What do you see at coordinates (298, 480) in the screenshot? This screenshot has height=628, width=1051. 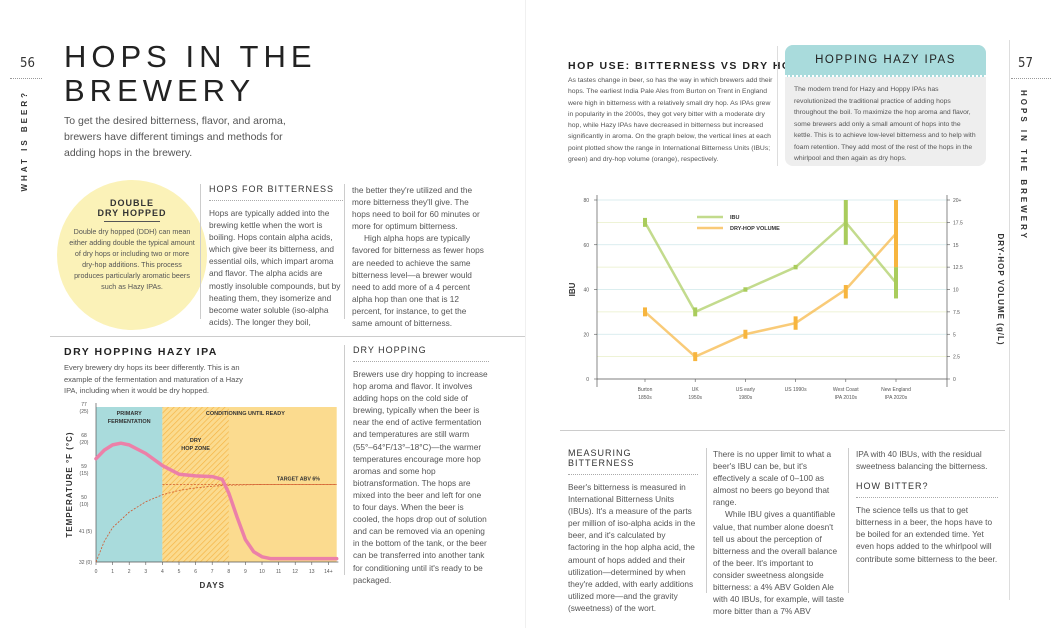 I see `target-abv-label: TARGET ABV 6%` at bounding box center [298, 480].